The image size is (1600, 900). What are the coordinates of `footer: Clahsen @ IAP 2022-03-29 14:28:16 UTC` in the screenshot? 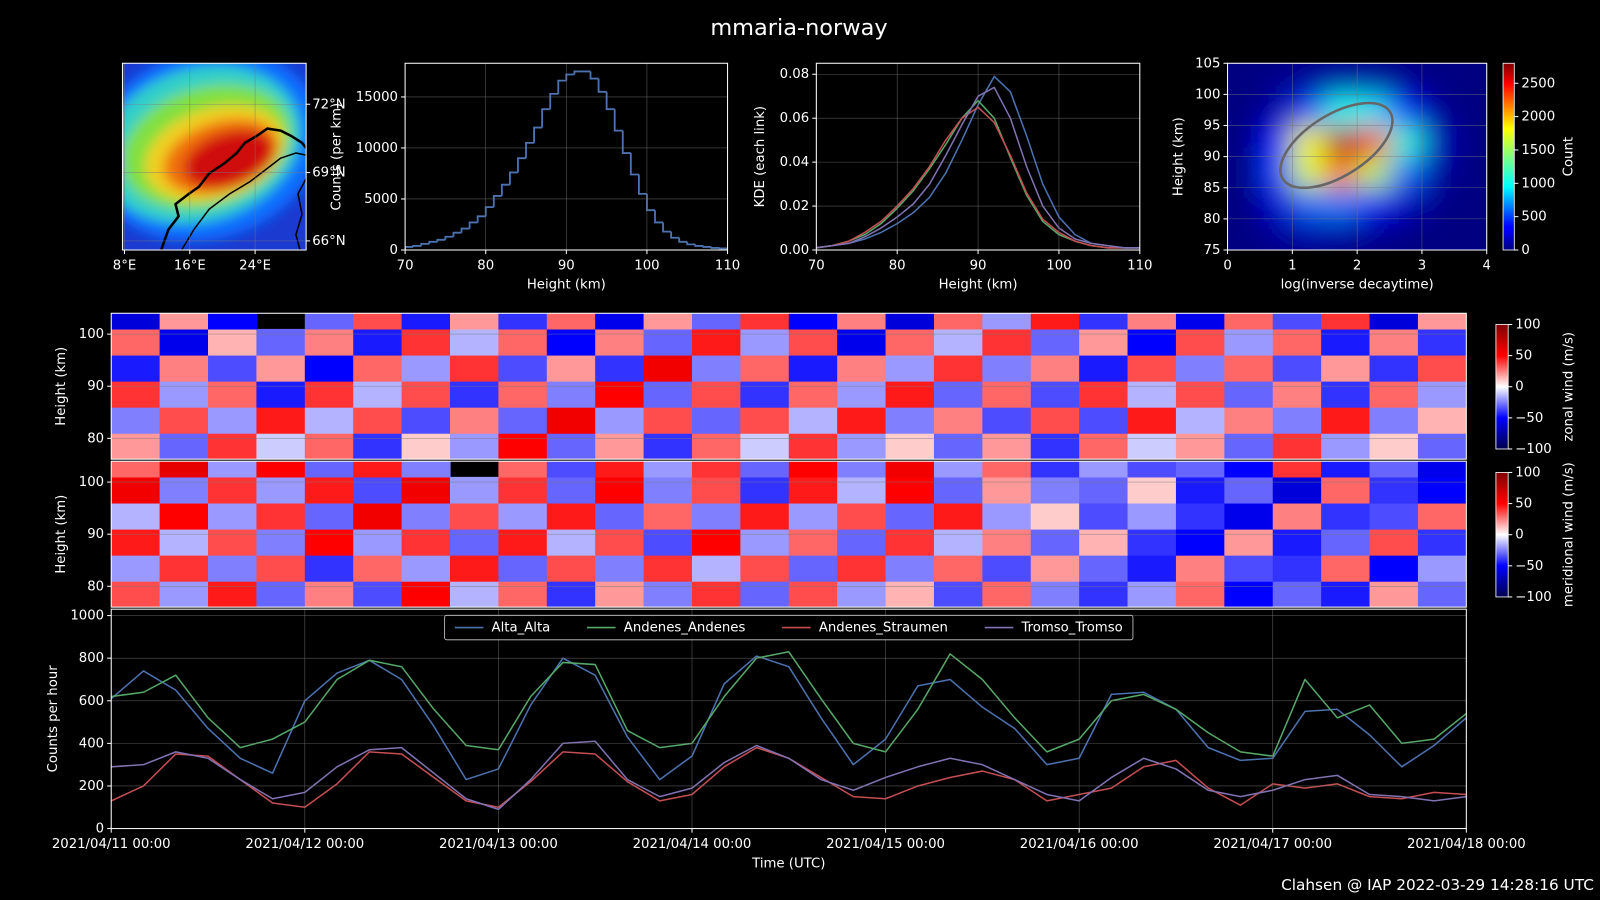 It's located at (1437, 885).